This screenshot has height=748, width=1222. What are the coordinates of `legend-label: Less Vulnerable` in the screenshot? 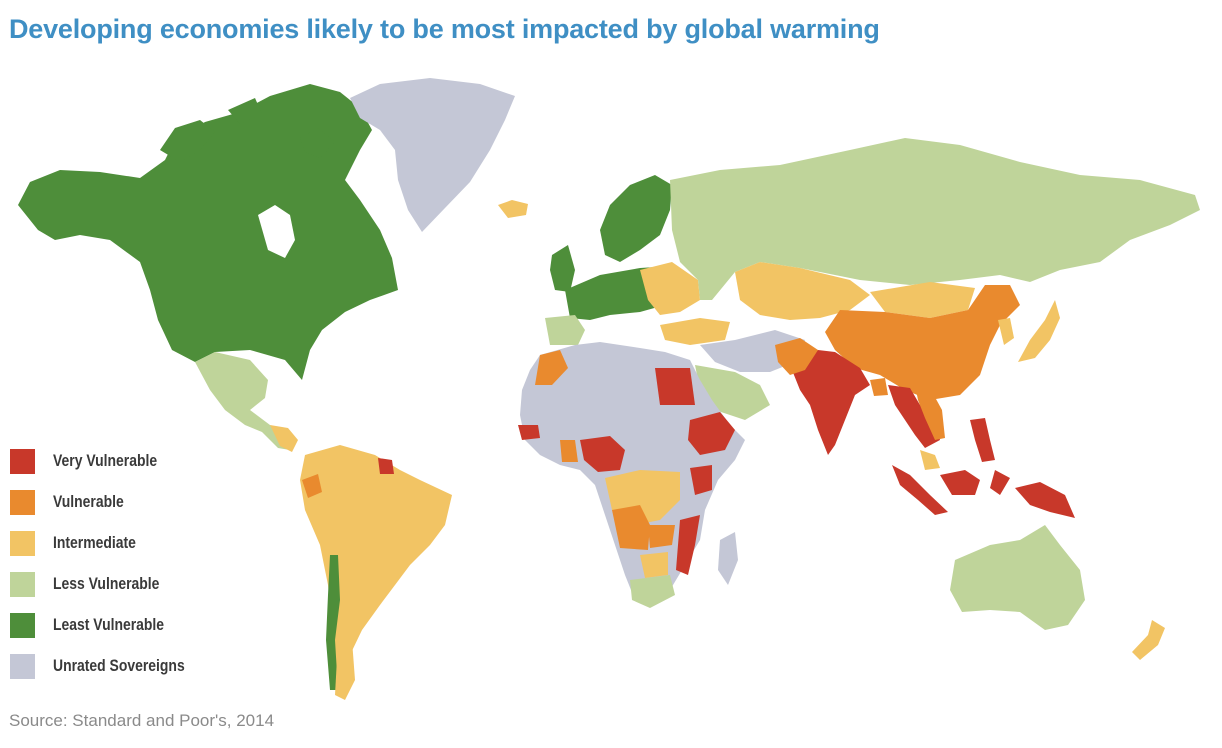 It's located at (106, 583).